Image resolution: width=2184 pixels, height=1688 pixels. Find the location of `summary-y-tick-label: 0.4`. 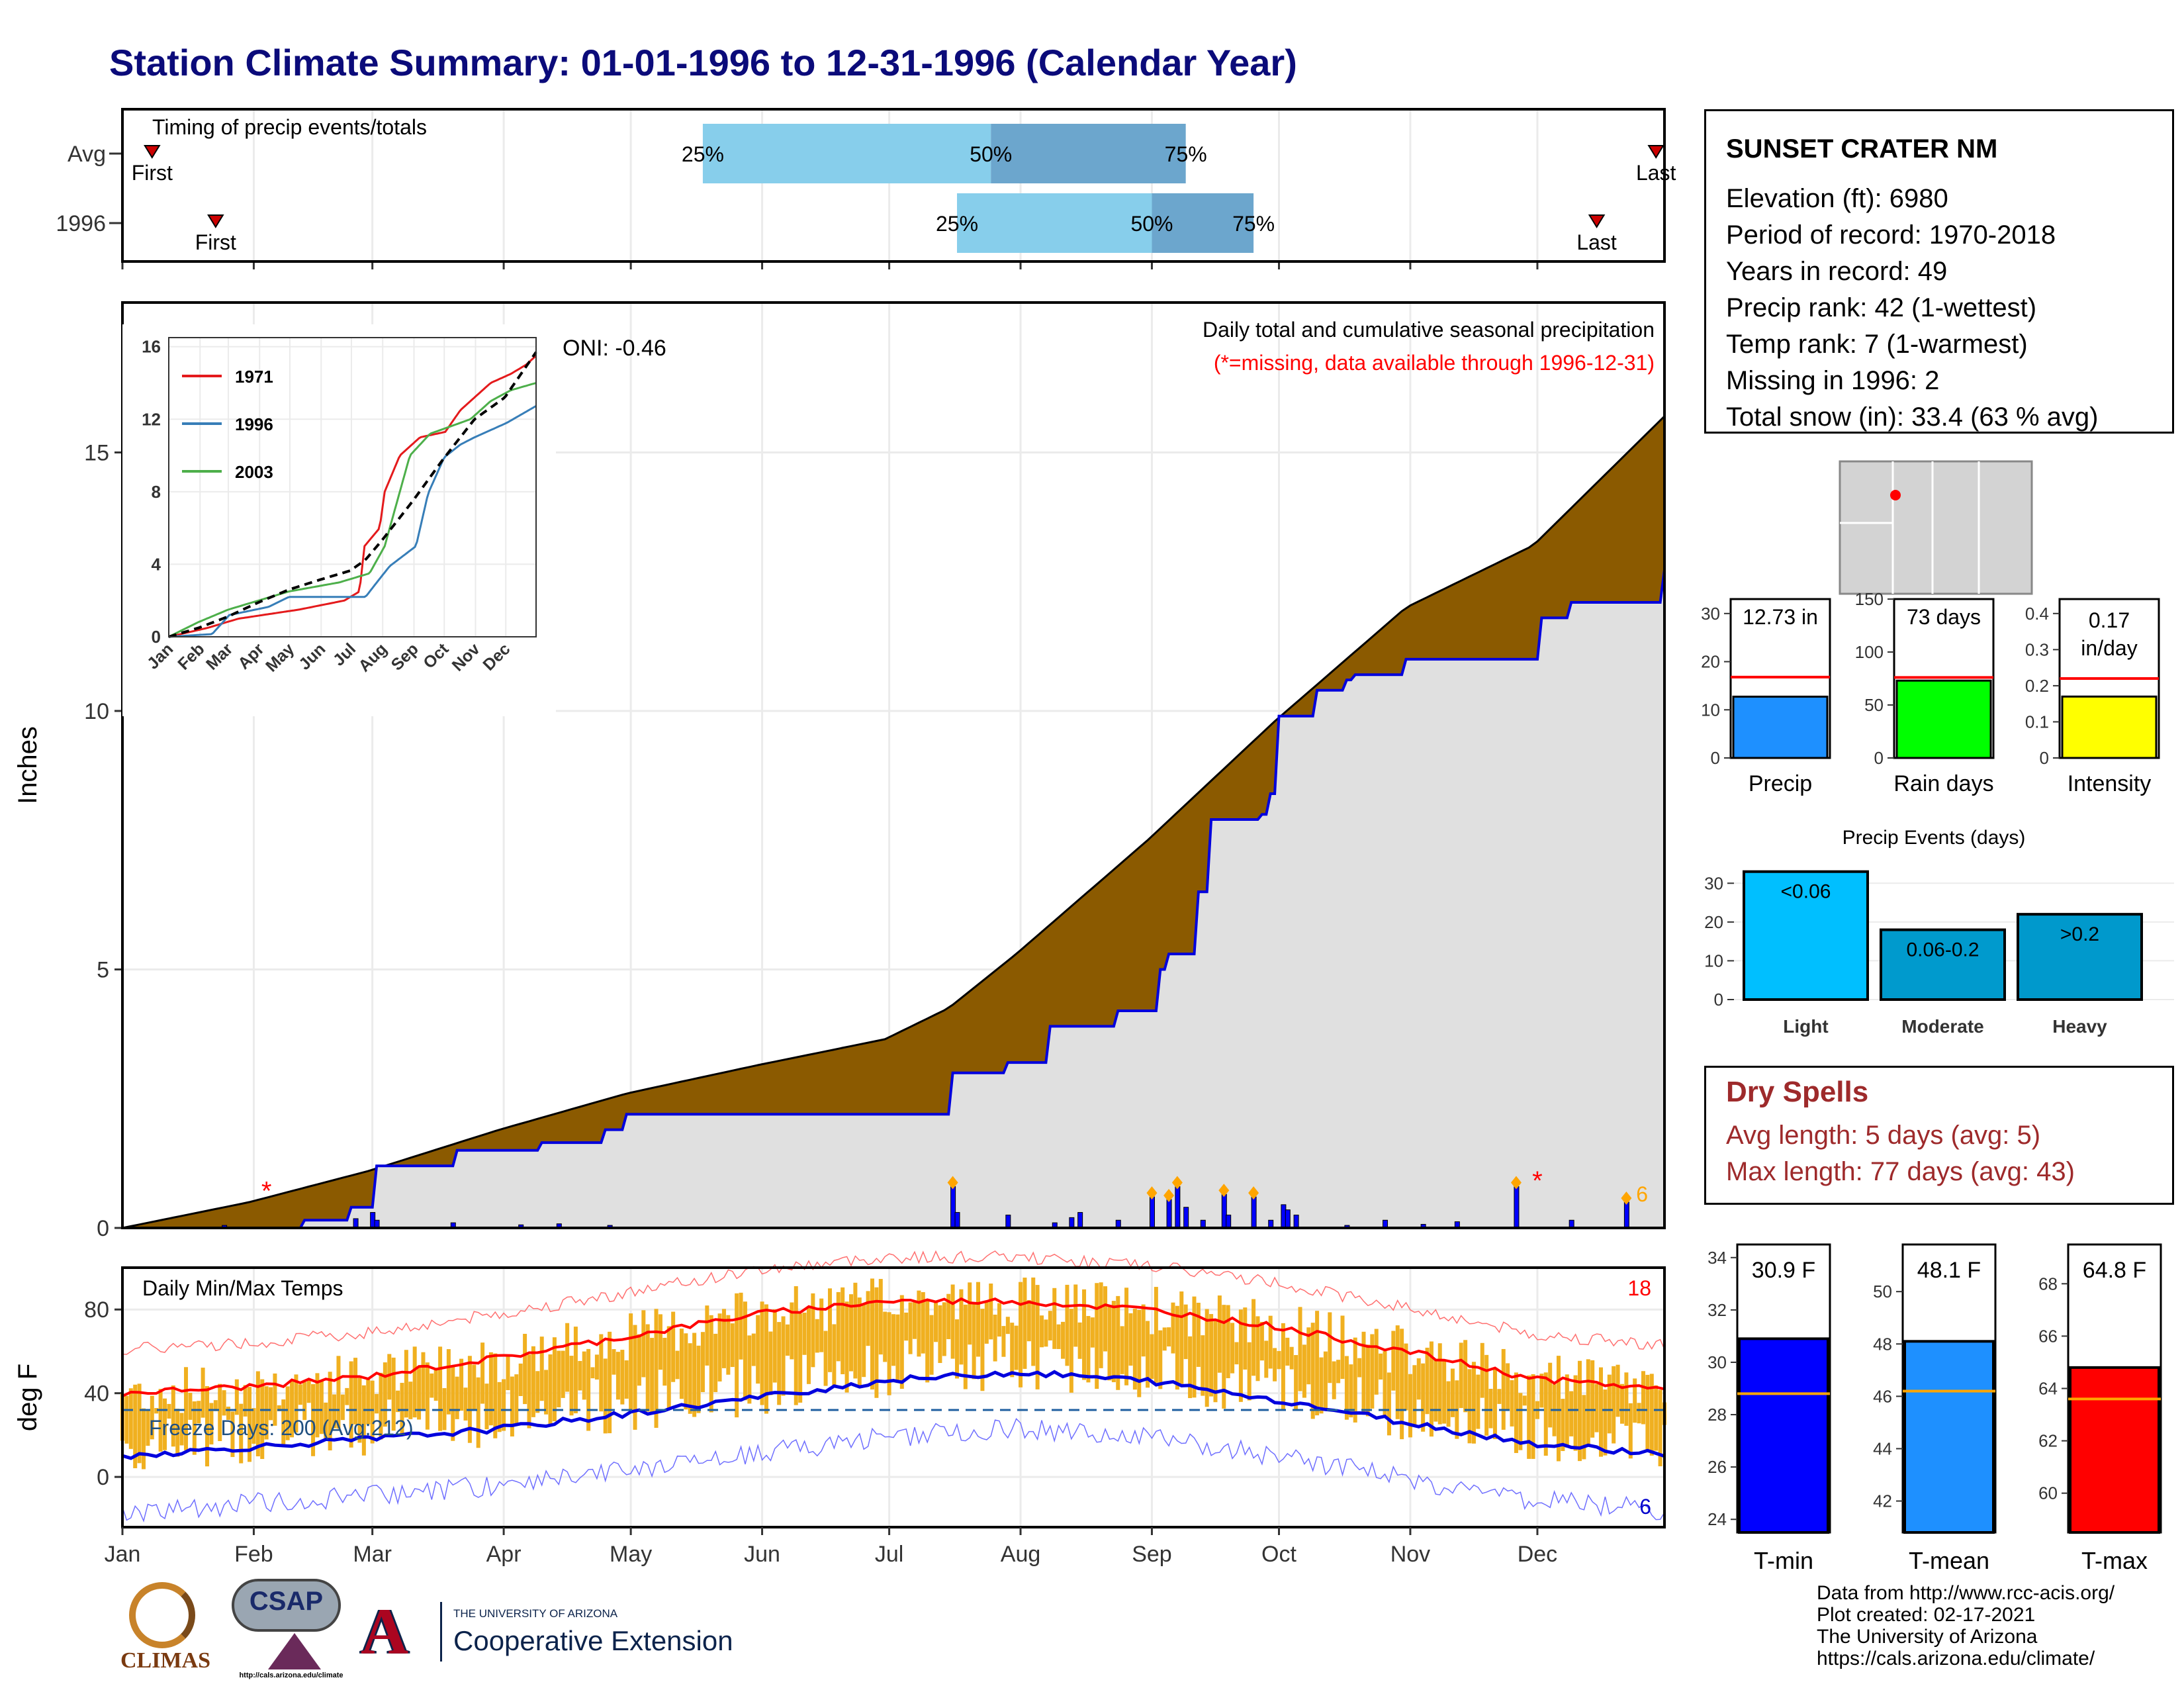

summary-y-tick-label: 0.4 is located at coordinates (2037, 614).